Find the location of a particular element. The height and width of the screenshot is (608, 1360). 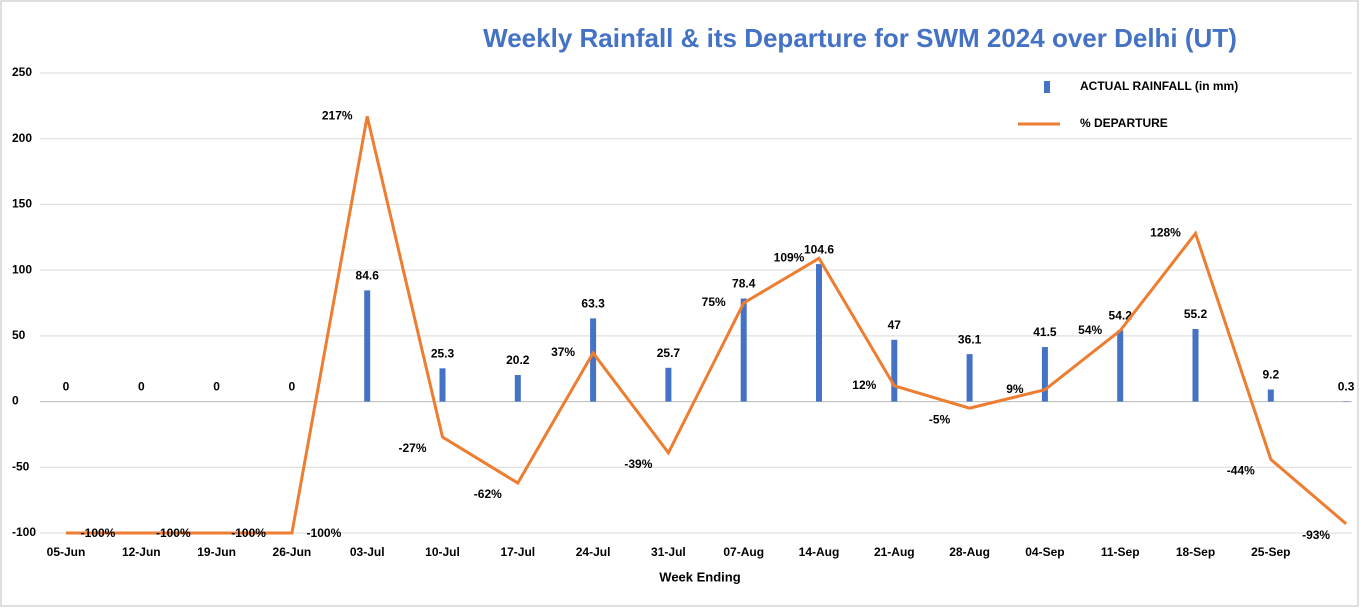

line-value-label: -27% is located at coordinates (412, 448).